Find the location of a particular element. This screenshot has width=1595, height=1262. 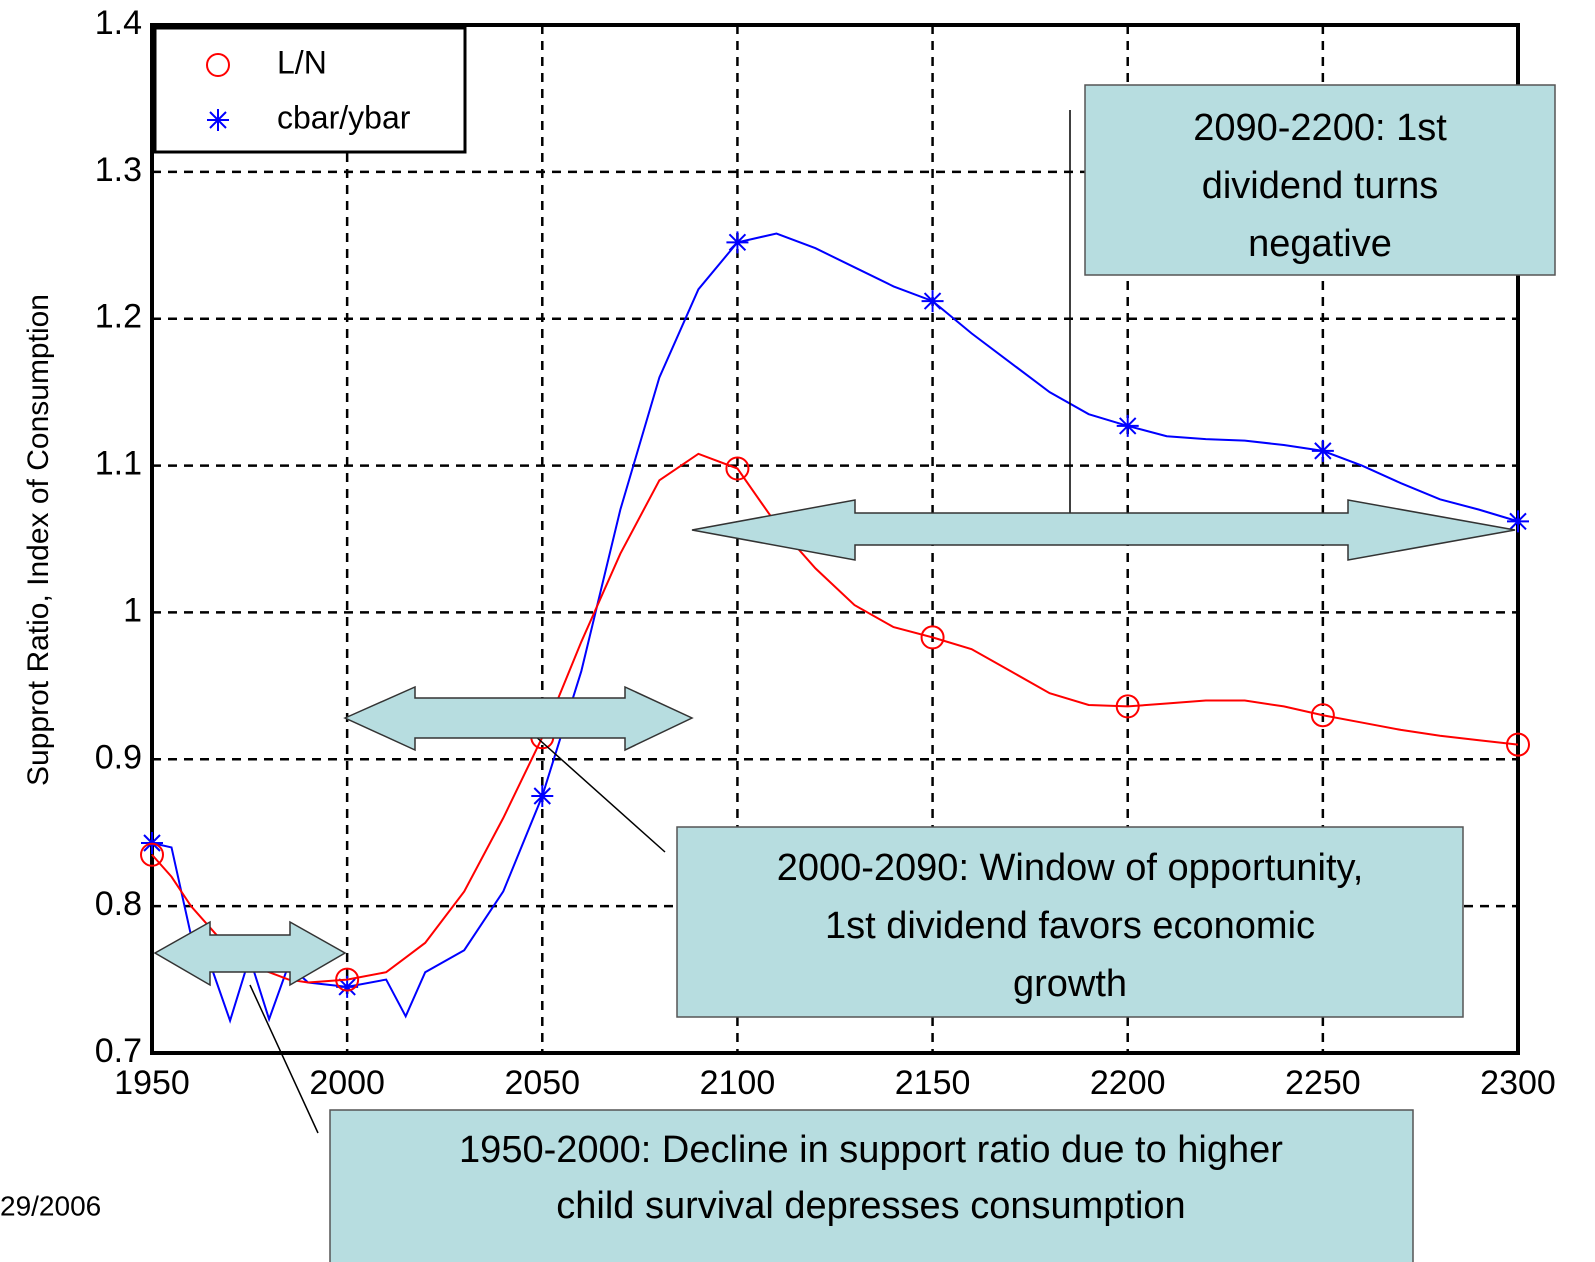

x-tick-label: 2200 is located at coordinates (1128, 1083).